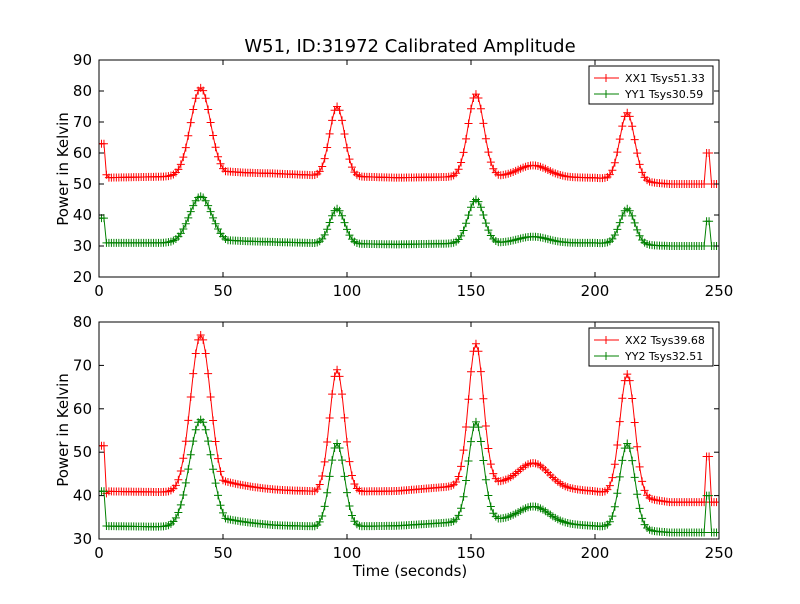 The image size is (800, 604). What do you see at coordinates (82, 215) in the screenshot?
I see `y-tick-label: 40` at bounding box center [82, 215].